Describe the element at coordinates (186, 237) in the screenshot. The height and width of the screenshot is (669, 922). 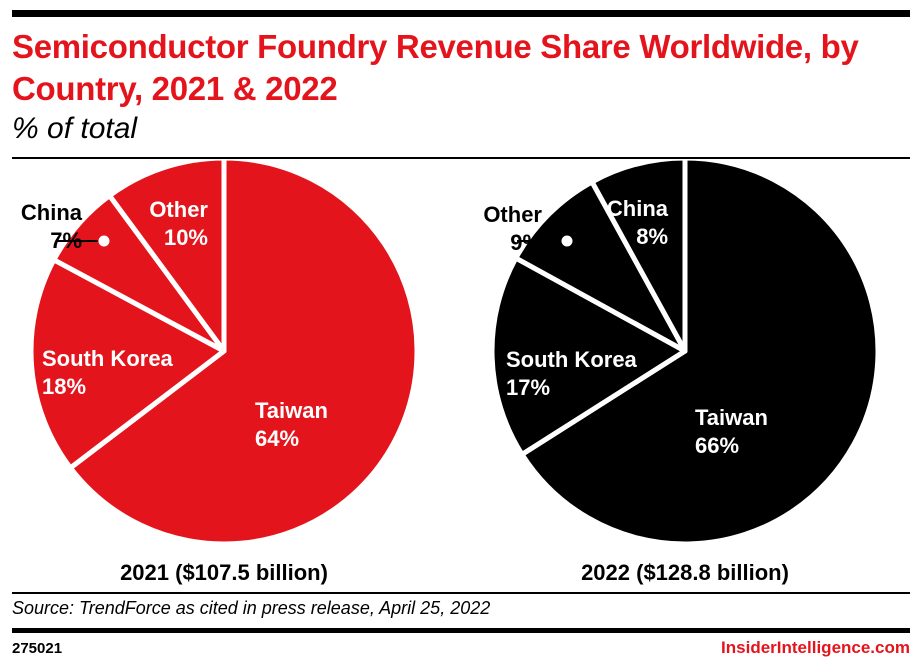
I see `slice-value-other: 10%` at that location.